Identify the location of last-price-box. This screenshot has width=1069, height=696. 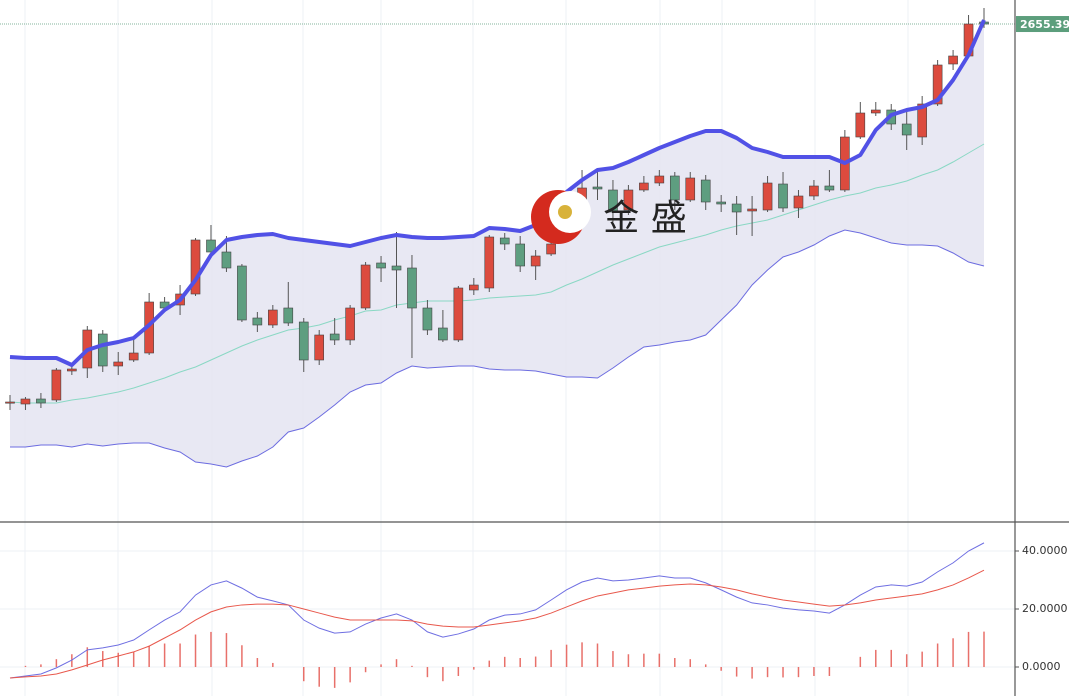
(1042, 24).